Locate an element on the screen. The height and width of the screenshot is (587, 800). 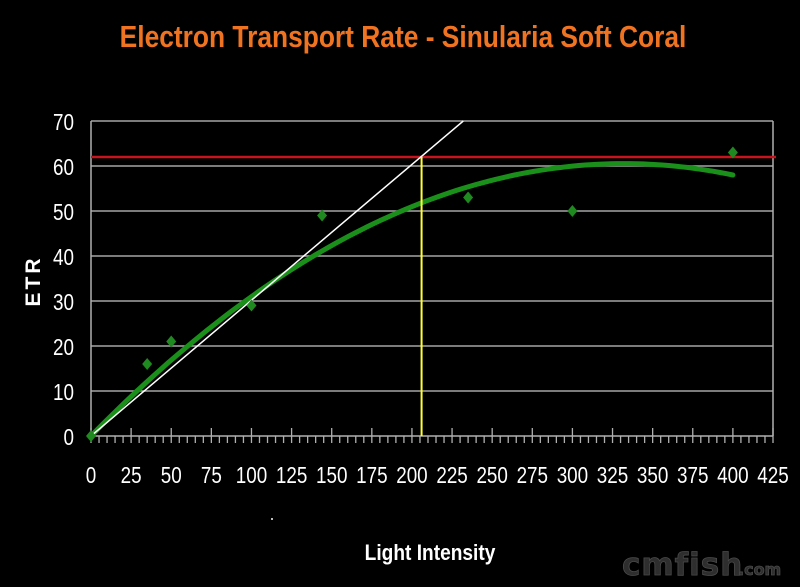
y-tick-label: 60 is located at coordinates (63, 167).